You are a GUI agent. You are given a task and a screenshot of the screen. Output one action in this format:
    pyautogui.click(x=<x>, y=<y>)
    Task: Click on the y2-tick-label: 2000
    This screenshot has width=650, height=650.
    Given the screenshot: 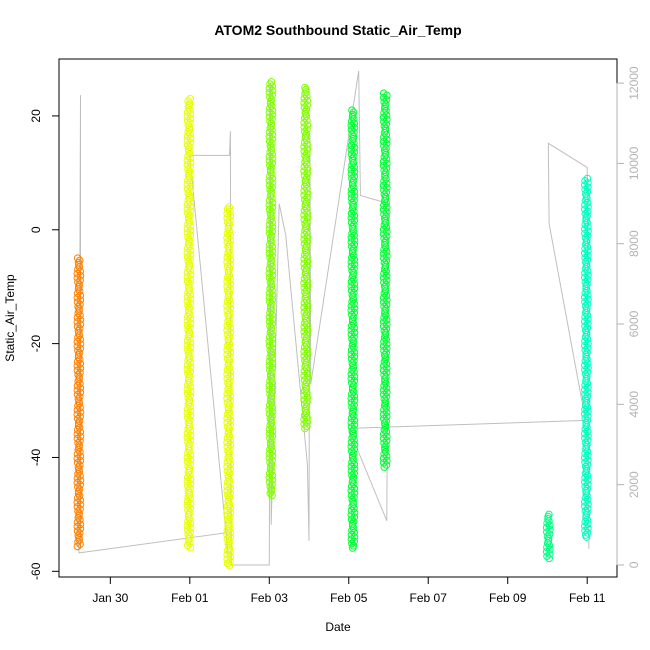 What is the action you would take?
    pyautogui.click(x=634, y=484)
    